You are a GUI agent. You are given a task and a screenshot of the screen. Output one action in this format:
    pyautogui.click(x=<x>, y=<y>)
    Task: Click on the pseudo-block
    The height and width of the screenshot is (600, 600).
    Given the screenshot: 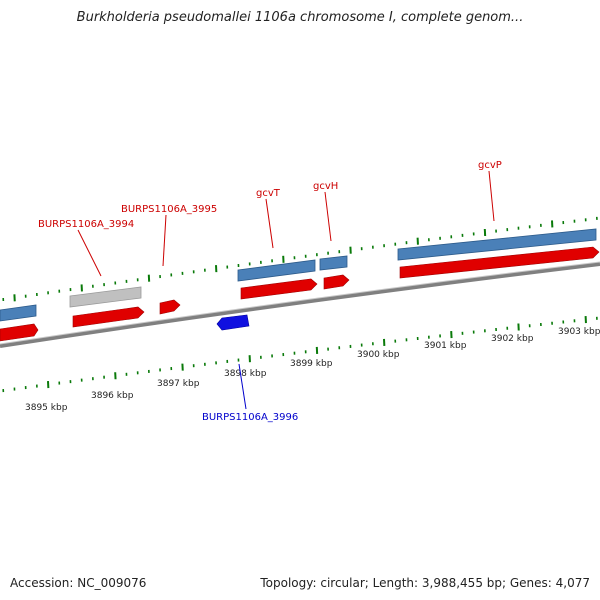 What is the action you would take?
    pyautogui.click(x=105, y=297)
    